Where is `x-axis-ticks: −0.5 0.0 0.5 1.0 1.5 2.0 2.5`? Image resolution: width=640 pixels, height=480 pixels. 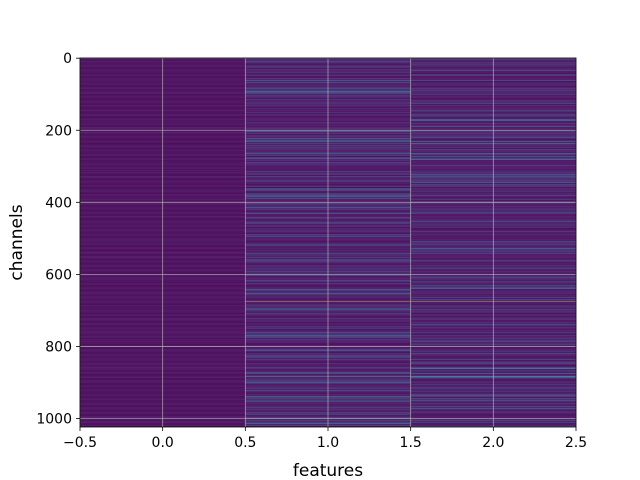 x-axis-ticks: −0.5 0.0 0.5 1.0 1.5 2.0 2.5 is located at coordinates (325, 439).